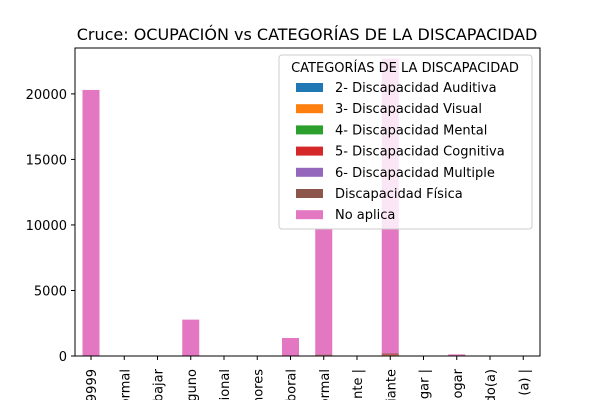  Describe the element at coordinates (159, 384) in the screenshot. I see `x-tick-label: bajar` at that location.